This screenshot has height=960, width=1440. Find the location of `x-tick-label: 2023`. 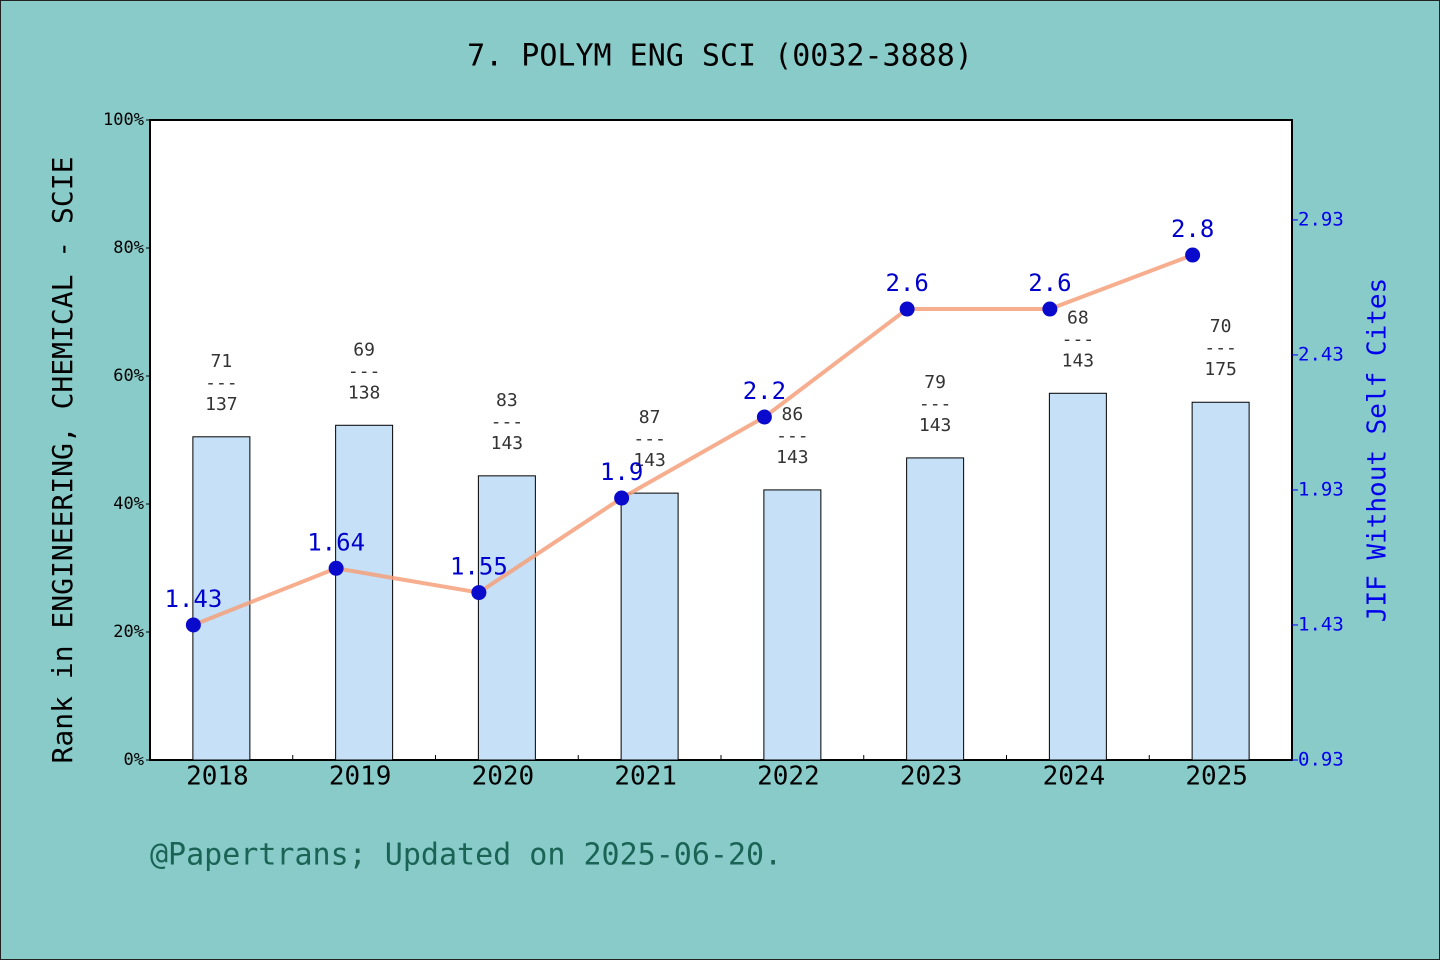

x-tick-label: 2023 is located at coordinates (931, 777).